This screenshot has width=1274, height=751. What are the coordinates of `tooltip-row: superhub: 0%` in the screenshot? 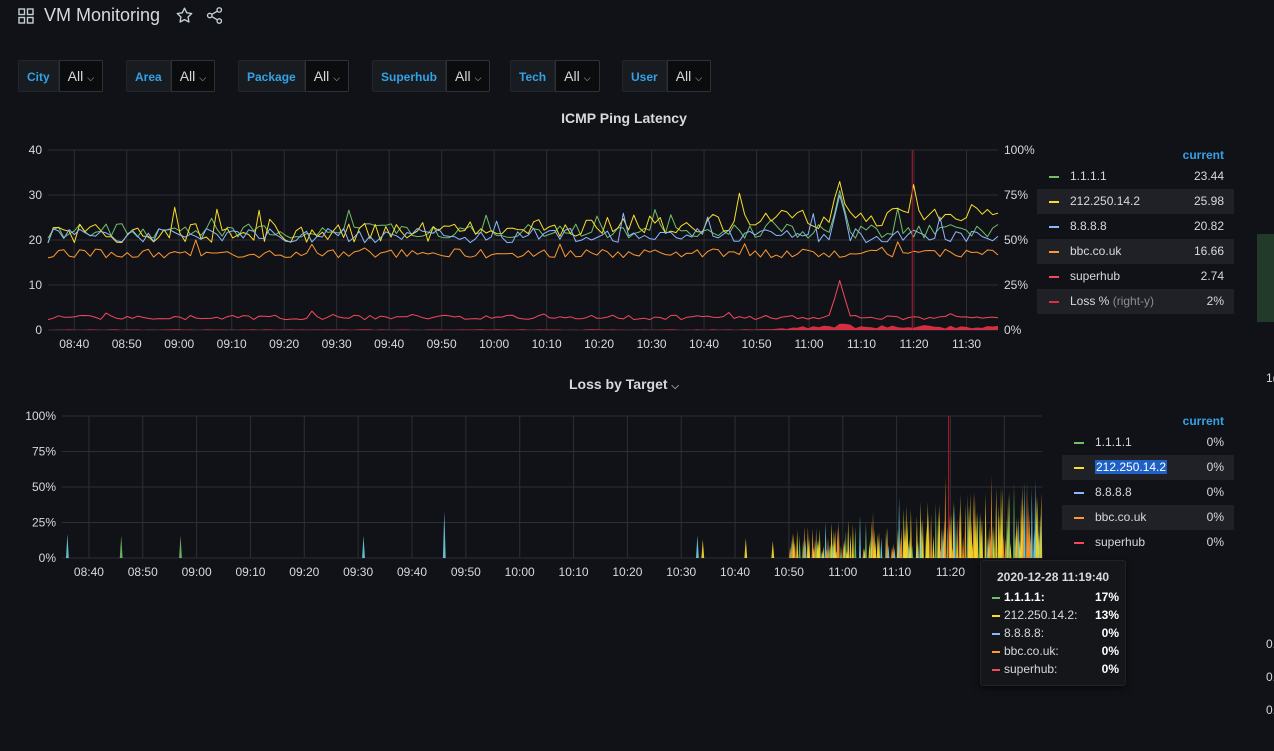 It's located at (1055, 670).